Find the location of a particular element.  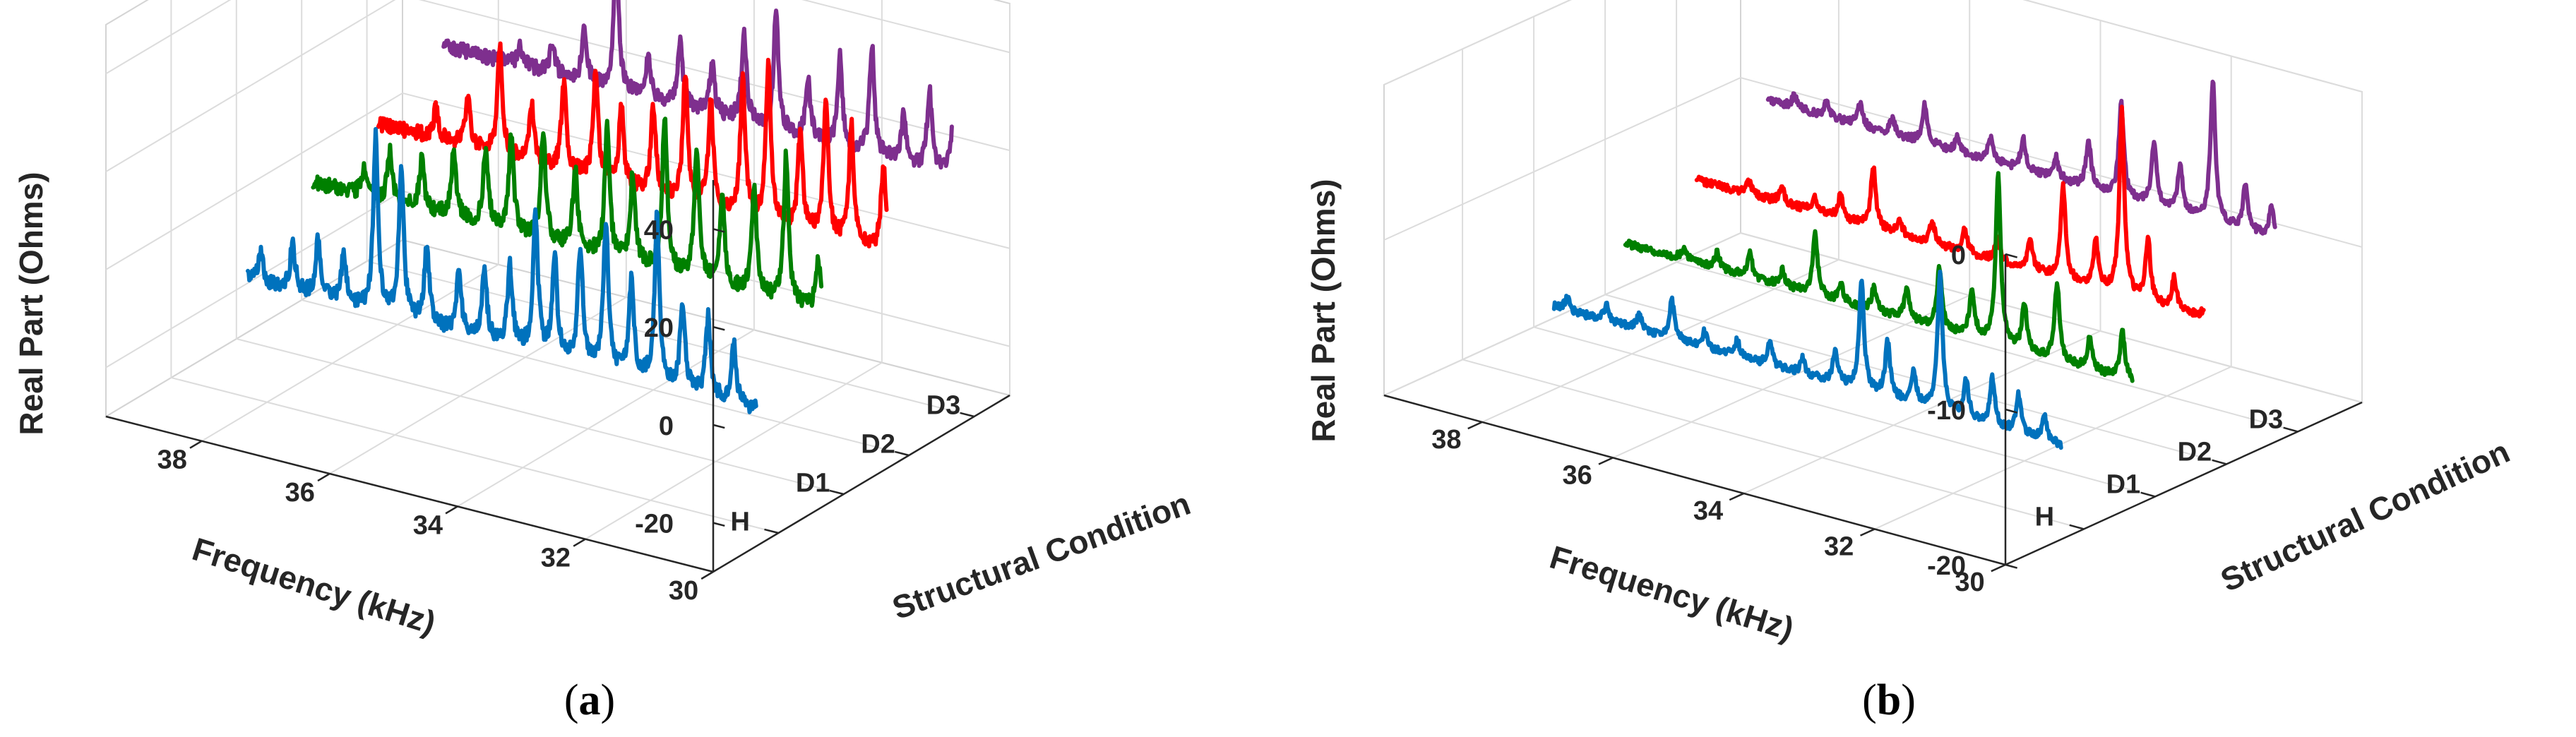

panel-b-y-axis is located at coordinates (2184, 483).